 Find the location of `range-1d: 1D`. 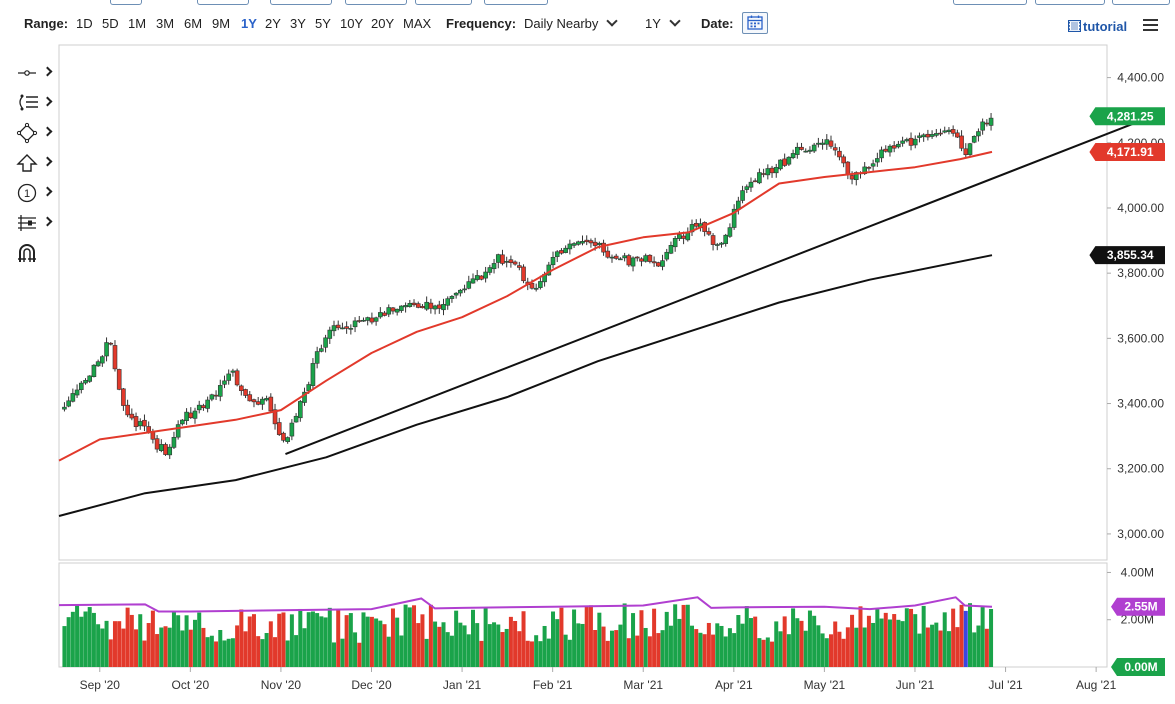

range-1d: 1D is located at coordinates (84, 23).